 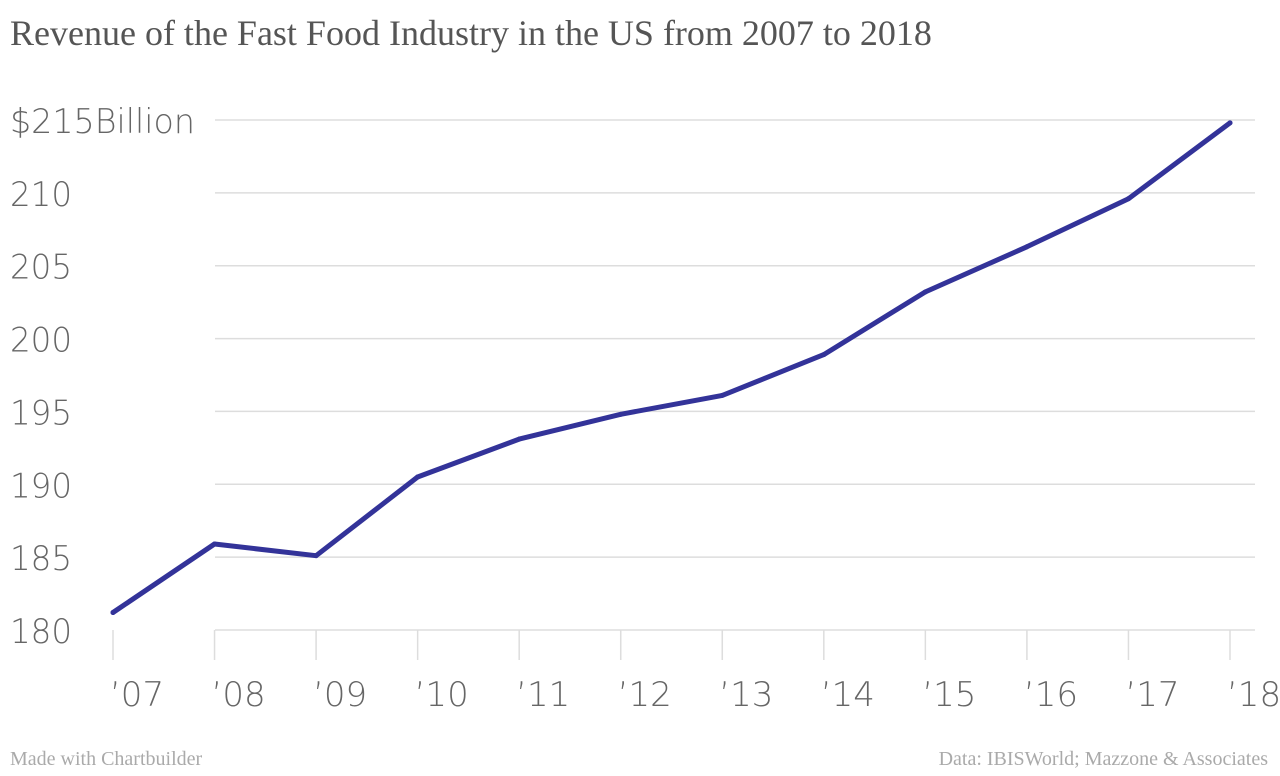 I want to click on x-tick-label-10: ’17, so click(x=1152, y=695).